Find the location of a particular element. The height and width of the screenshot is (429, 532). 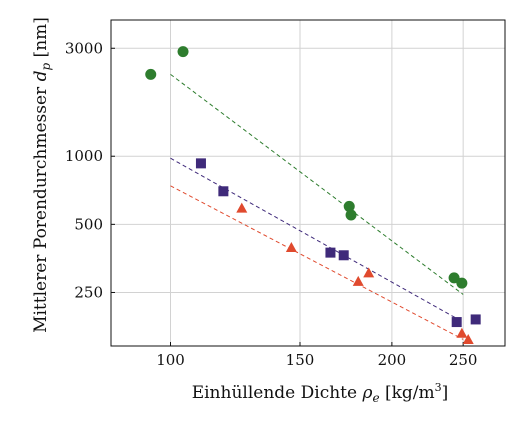

y-tick-label: 1000 is located at coordinates (84, 156).